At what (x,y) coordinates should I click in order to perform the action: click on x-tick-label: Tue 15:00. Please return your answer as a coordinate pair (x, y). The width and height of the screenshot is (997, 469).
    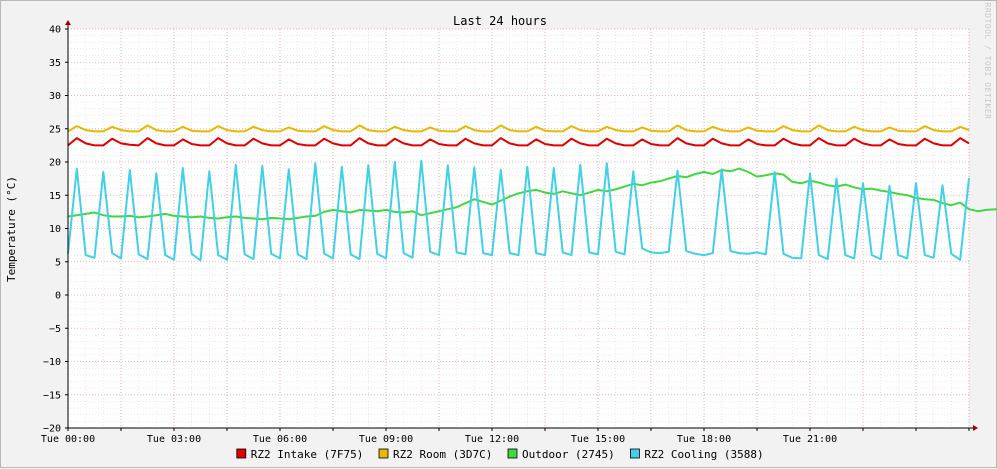
    Looking at the image, I should click on (598, 439).